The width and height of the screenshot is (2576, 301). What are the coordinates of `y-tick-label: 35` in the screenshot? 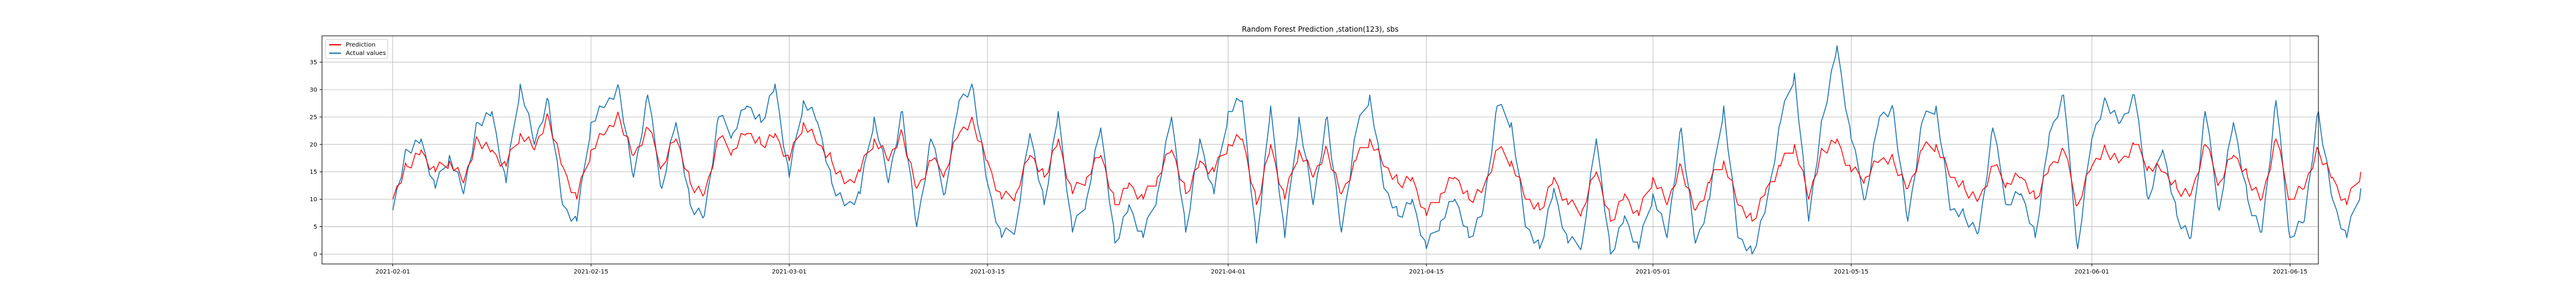 It's located at (313, 63).